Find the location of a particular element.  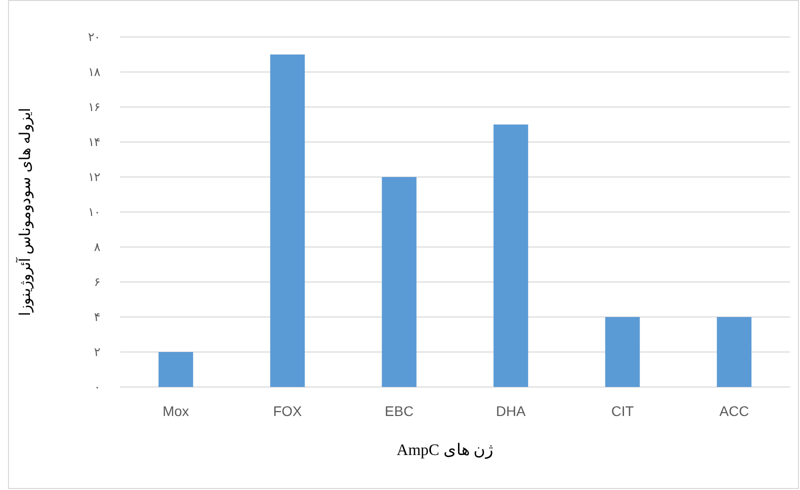

y-tick-label: ۲۰ is located at coordinates (94, 37).